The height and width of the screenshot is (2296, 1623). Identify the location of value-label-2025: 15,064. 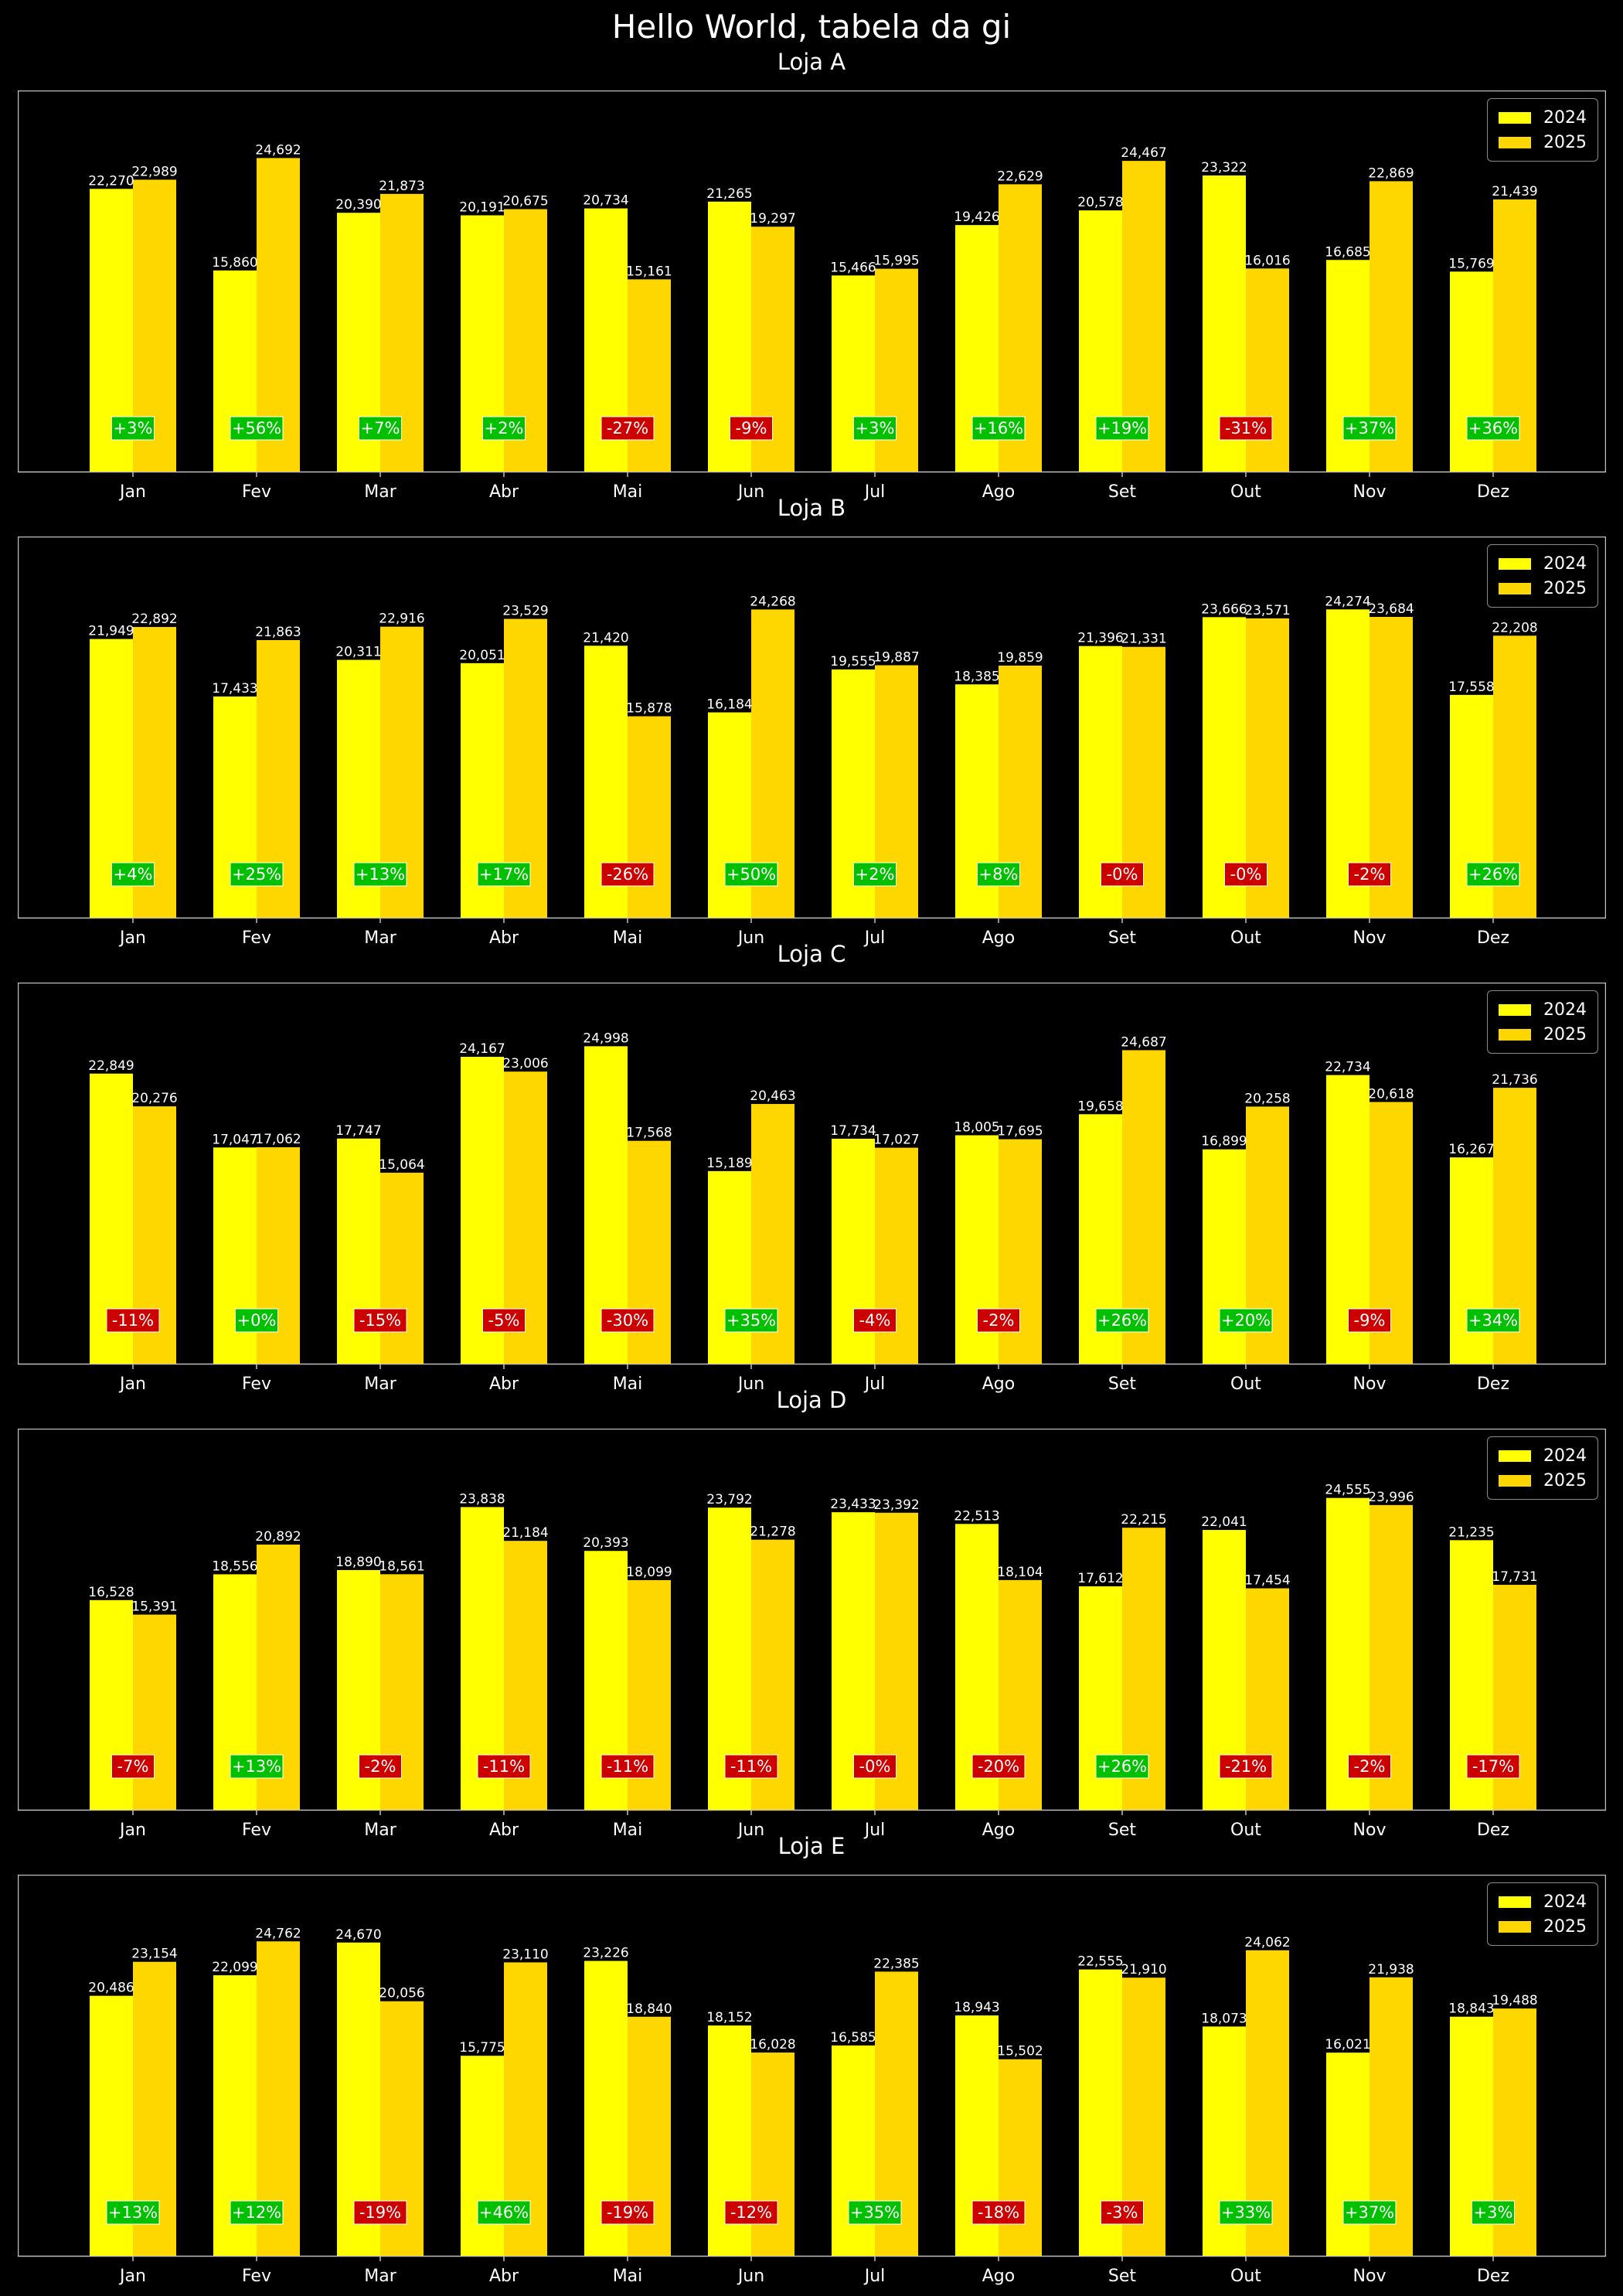
(402, 1165).